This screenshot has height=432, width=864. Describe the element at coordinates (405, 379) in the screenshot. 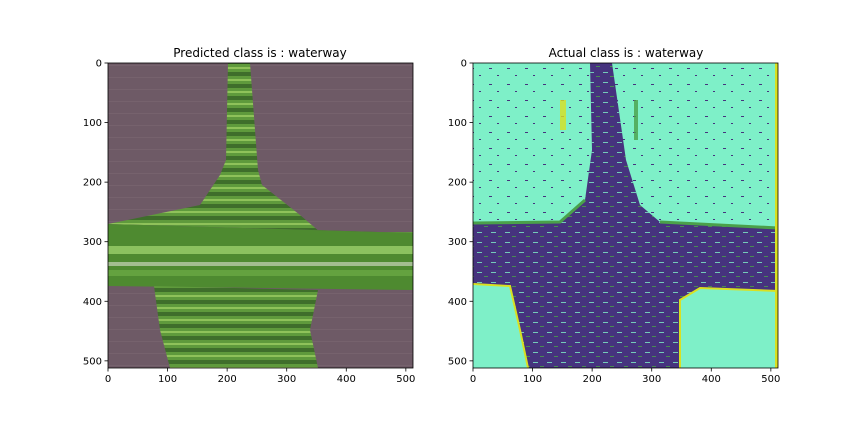

I see `predicted-x-tick-label: 500` at that location.